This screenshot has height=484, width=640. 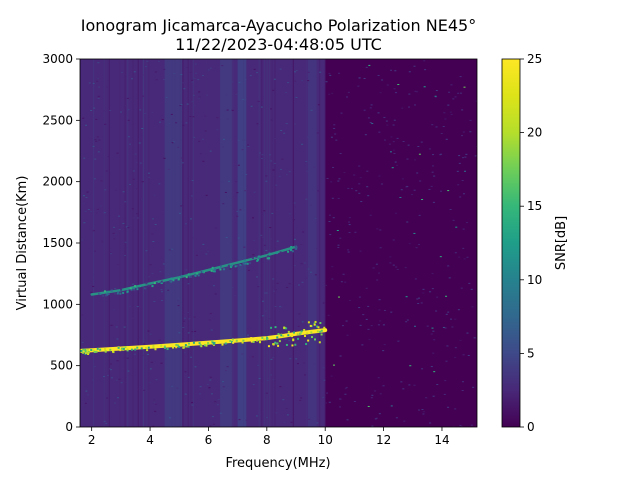 What do you see at coordinates (531, 427) in the screenshot?
I see `colorbar-tick-label: 0` at bounding box center [531, 427].